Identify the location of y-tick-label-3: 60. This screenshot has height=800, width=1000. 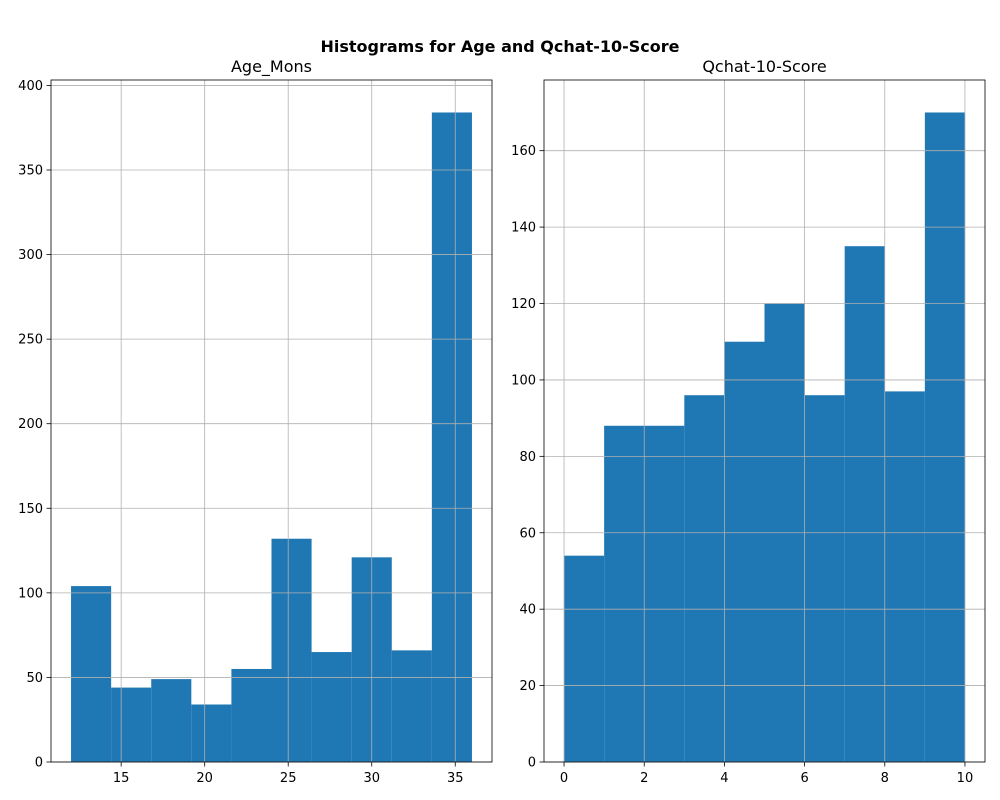
(527, 533).